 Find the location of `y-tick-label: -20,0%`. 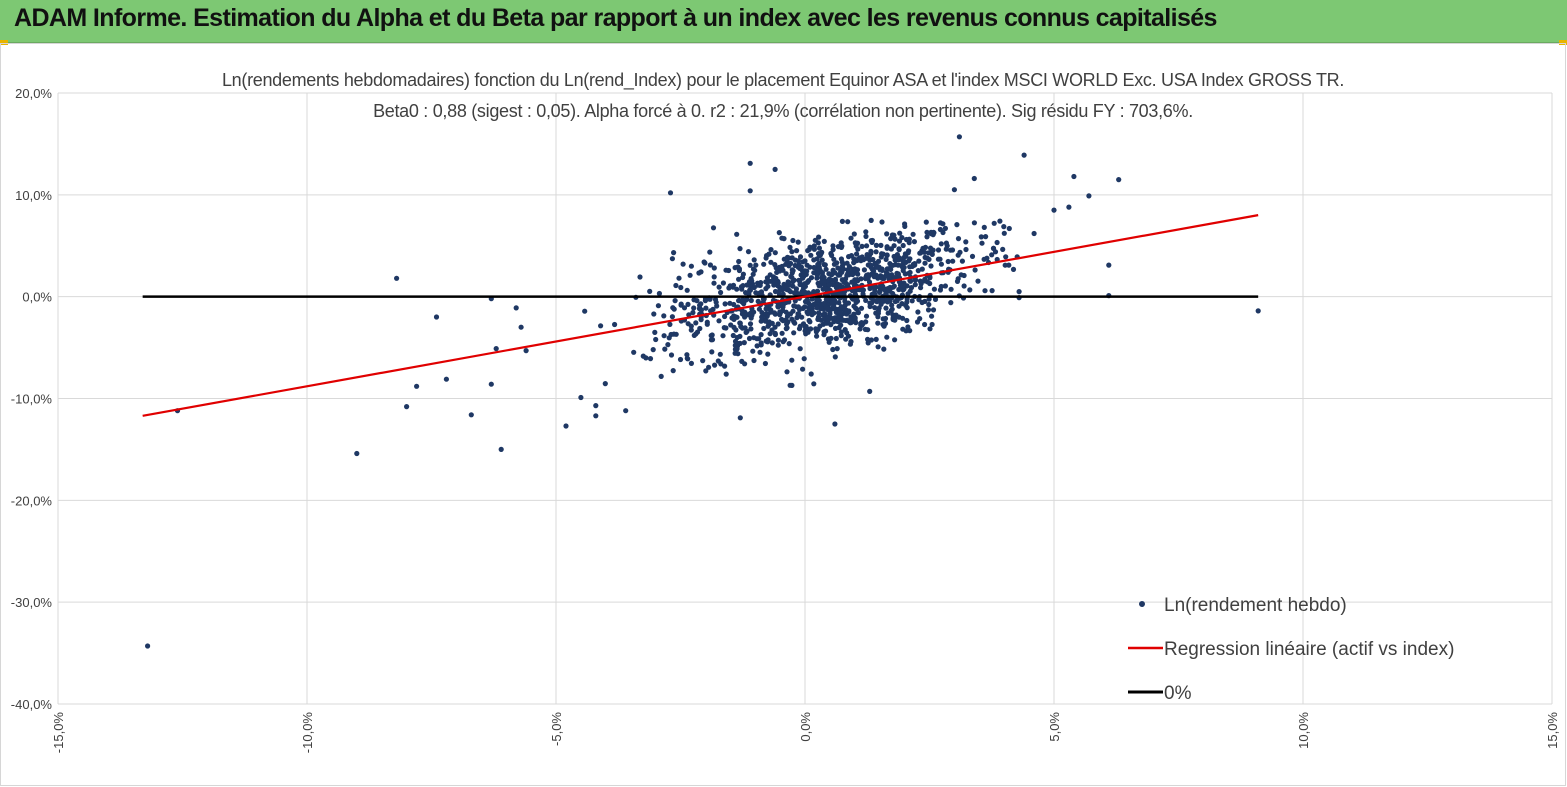

y-tick-label: -20,0% is located at coordinates (32, 500).